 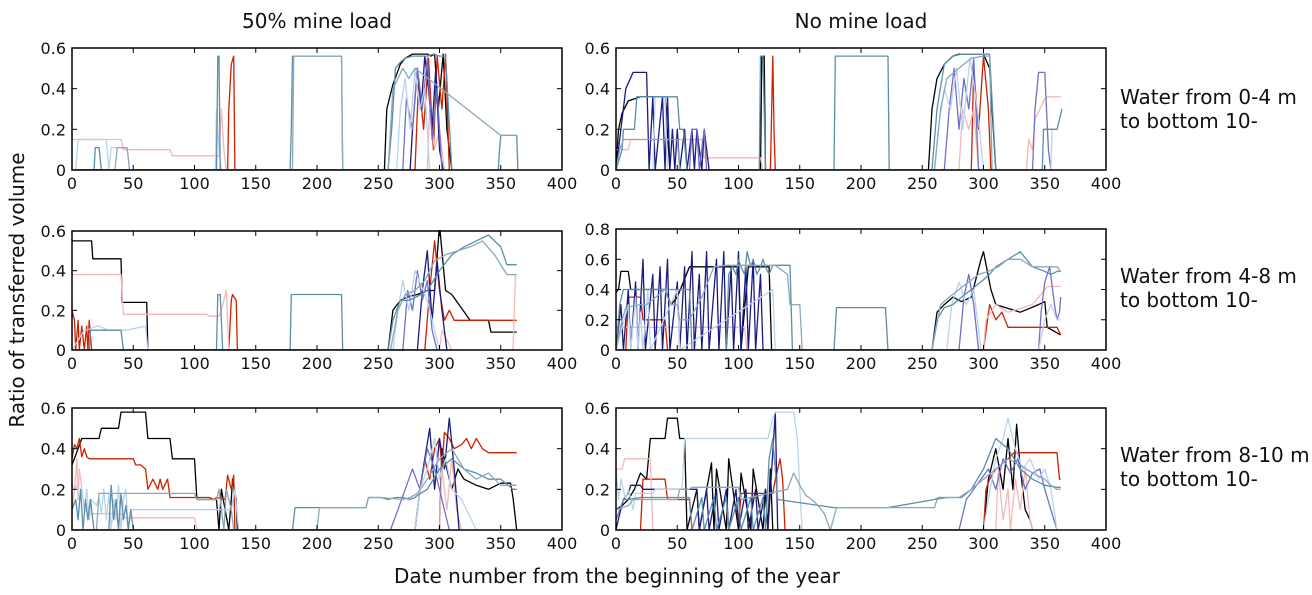 I want to click on panel-row1-col1: 0 50 100 150 200 250 300 350 400 0 0.2 0.4 0.6, so click(x=309, y=116).